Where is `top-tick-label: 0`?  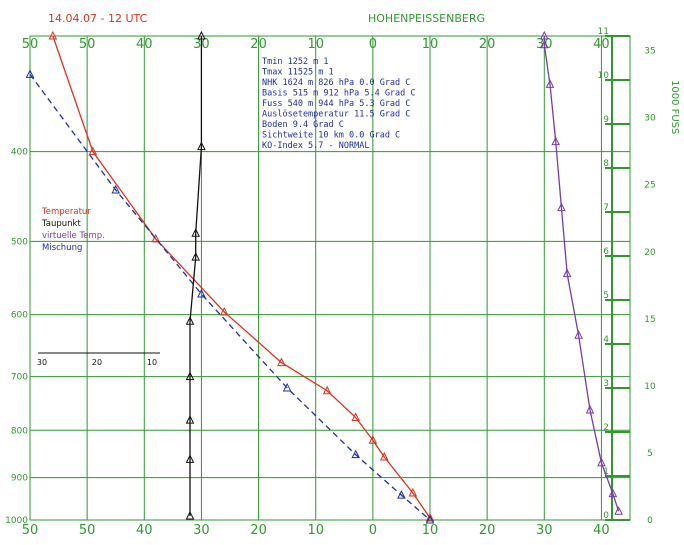 top-tick-label: 0 is located at coordinates (373, 44).